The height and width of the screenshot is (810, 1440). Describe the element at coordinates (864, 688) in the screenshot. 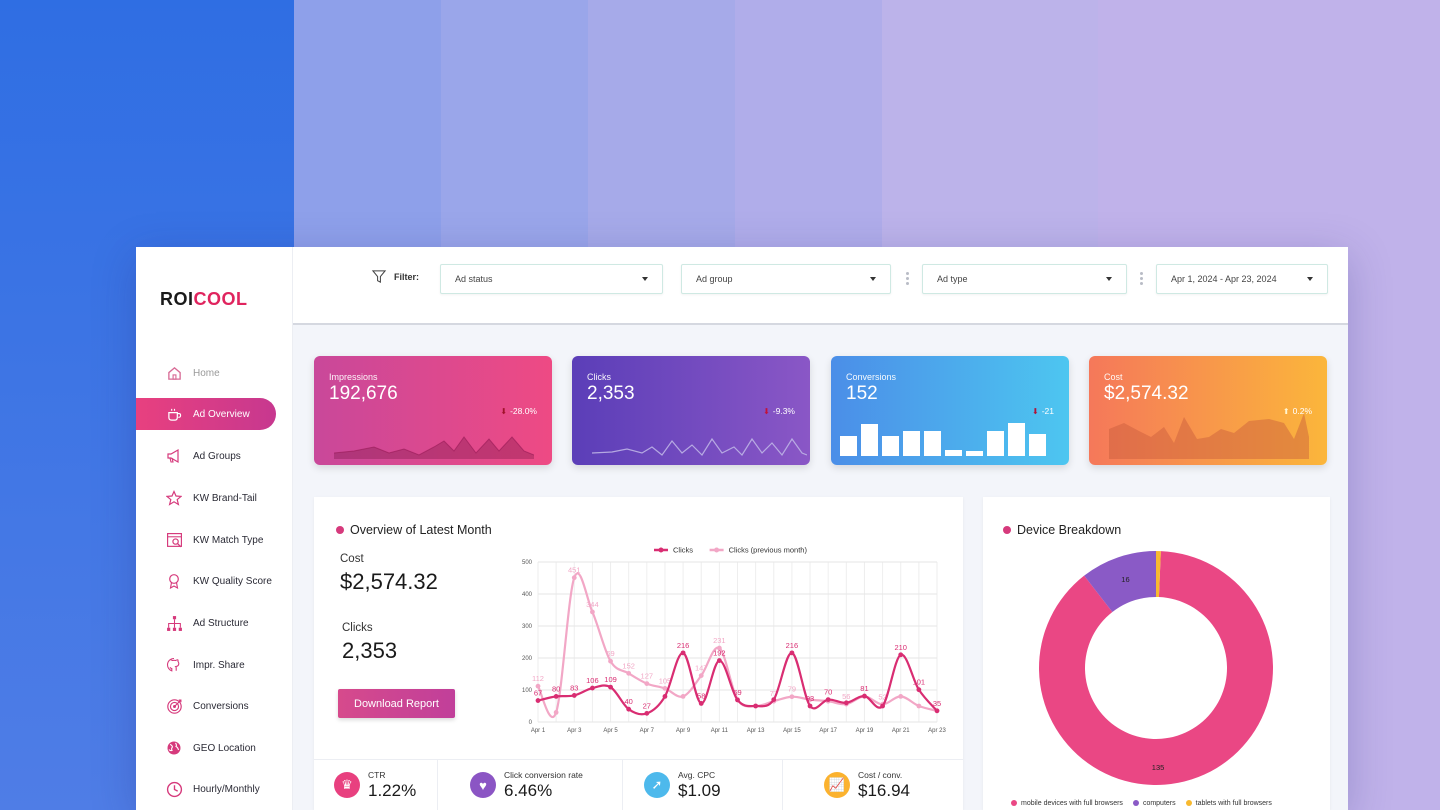

I see `data-label: 81` at that location.